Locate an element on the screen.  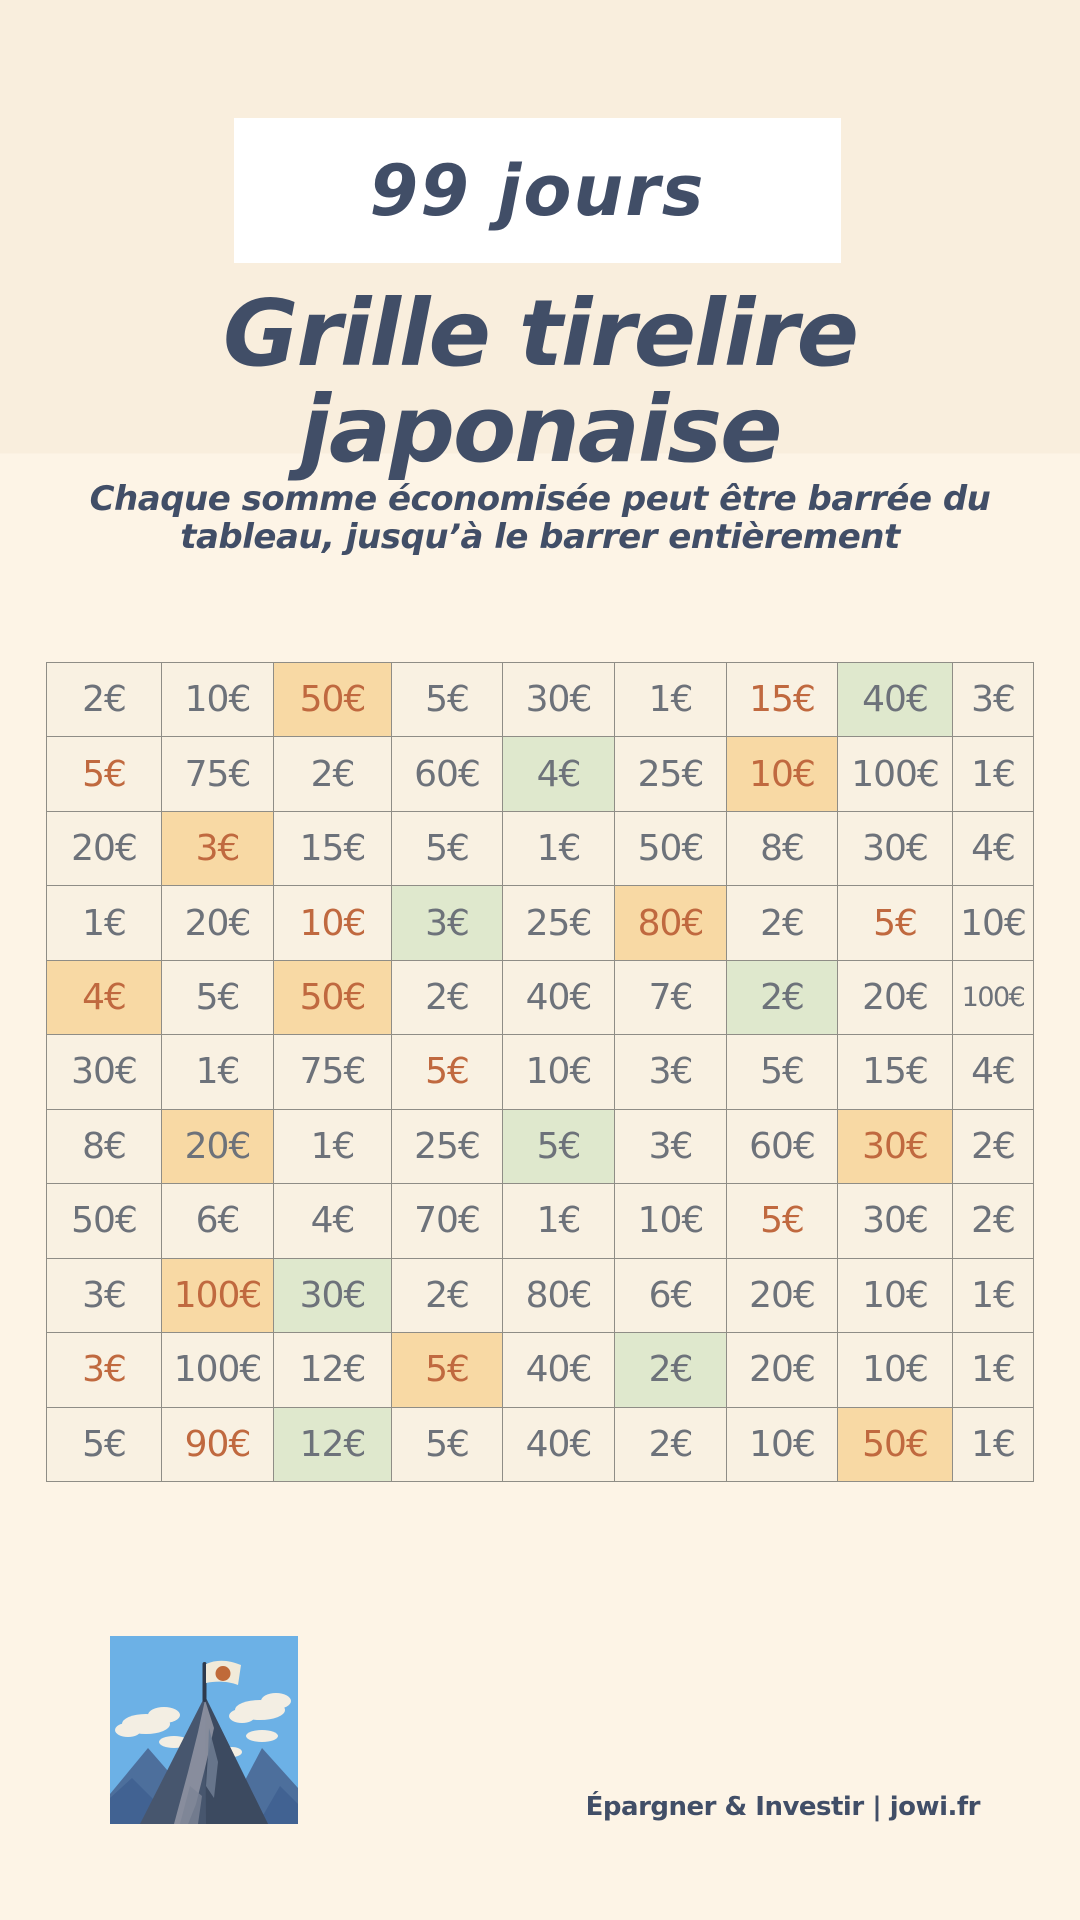
grid-cell: 75€ is located at coordinates (332, 1072).